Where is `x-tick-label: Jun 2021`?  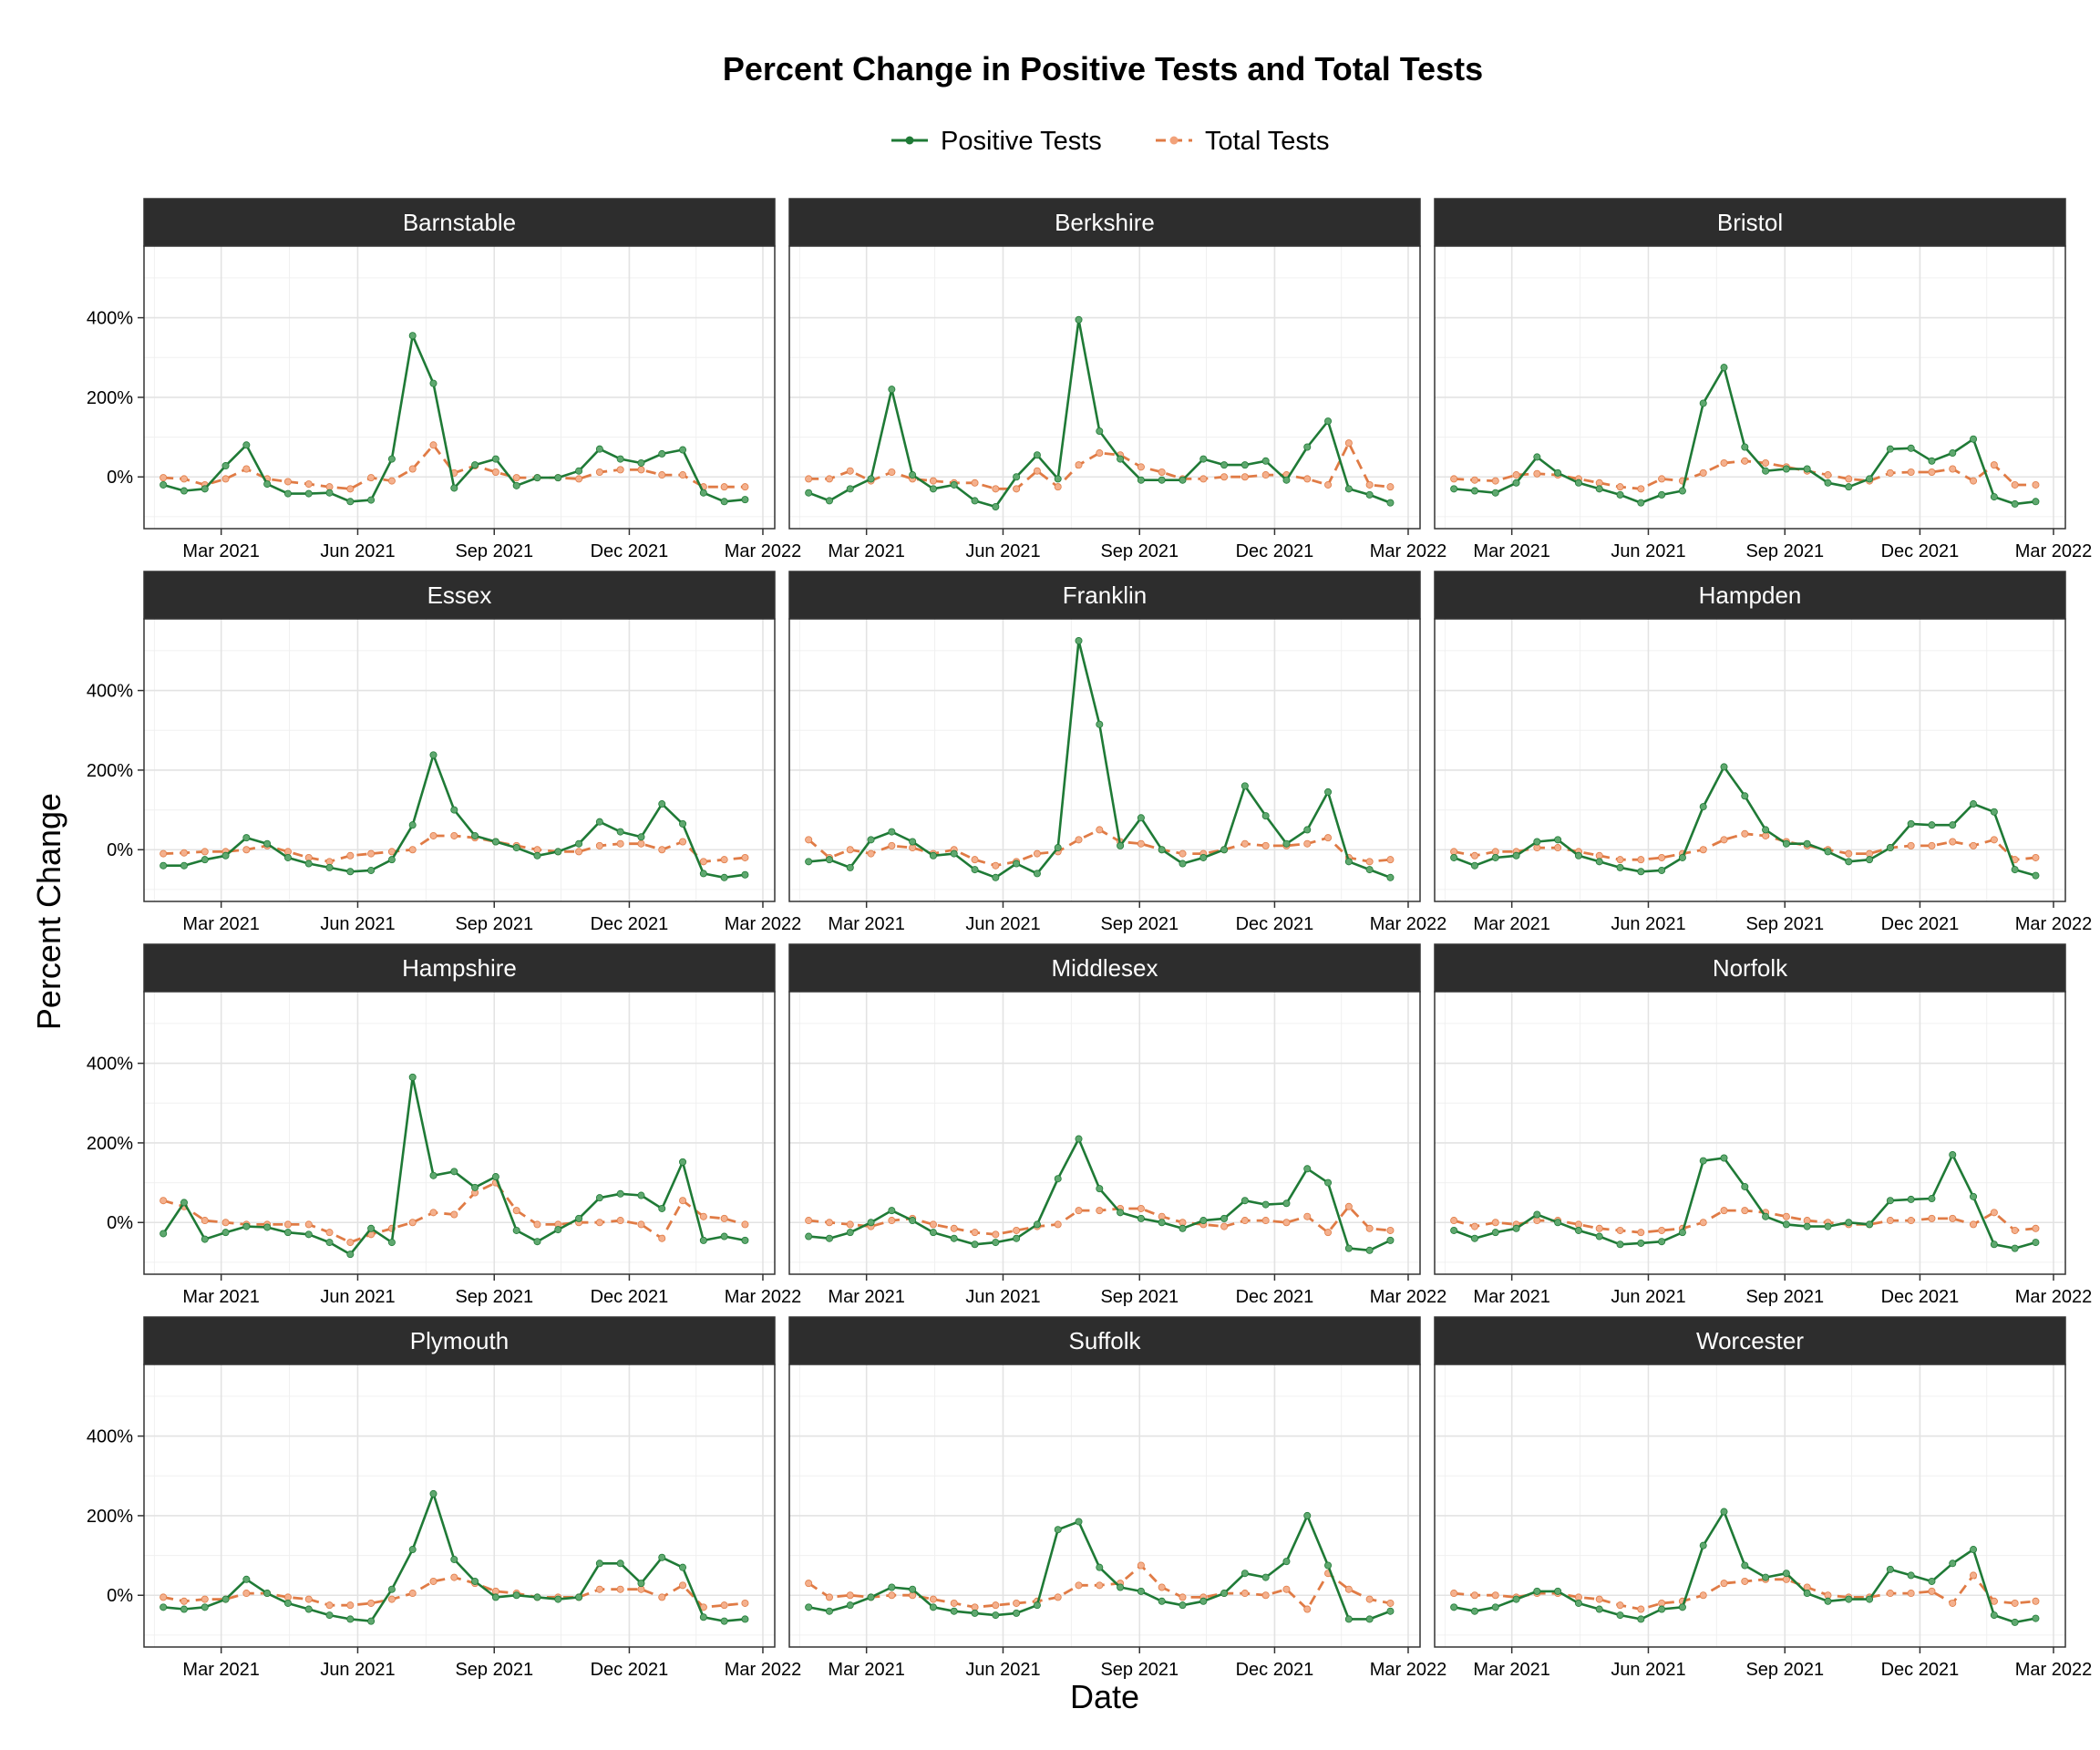 x-tick-label: Jun 2021 is located at coordinates (1003, 924).